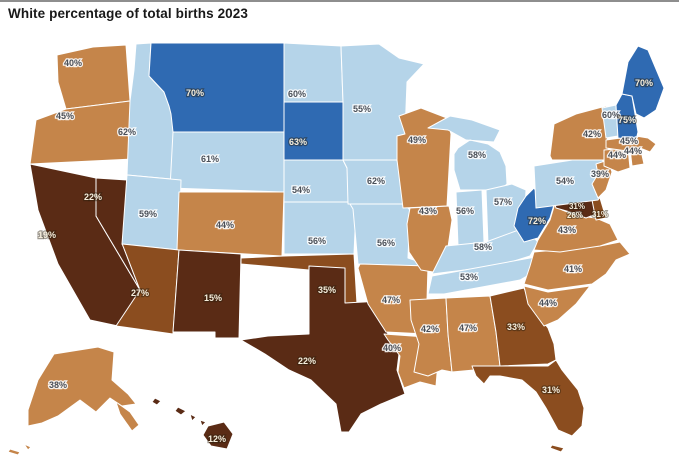 The width and height of the screenshot is (679, 459). I want to click on state-FL, so click(528, 406).